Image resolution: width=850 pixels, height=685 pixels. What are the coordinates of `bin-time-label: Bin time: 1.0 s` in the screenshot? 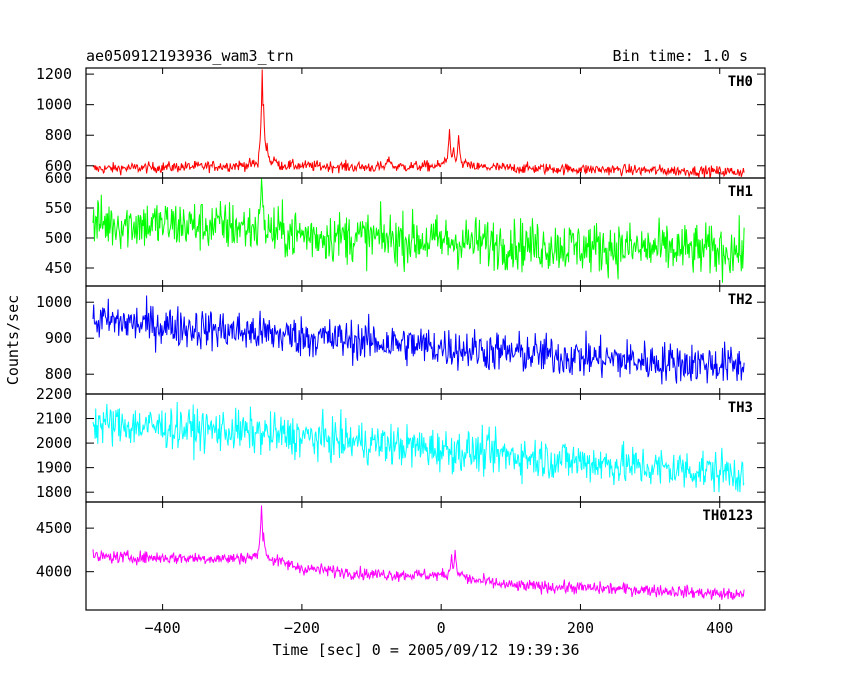 It's located at (680, 56).